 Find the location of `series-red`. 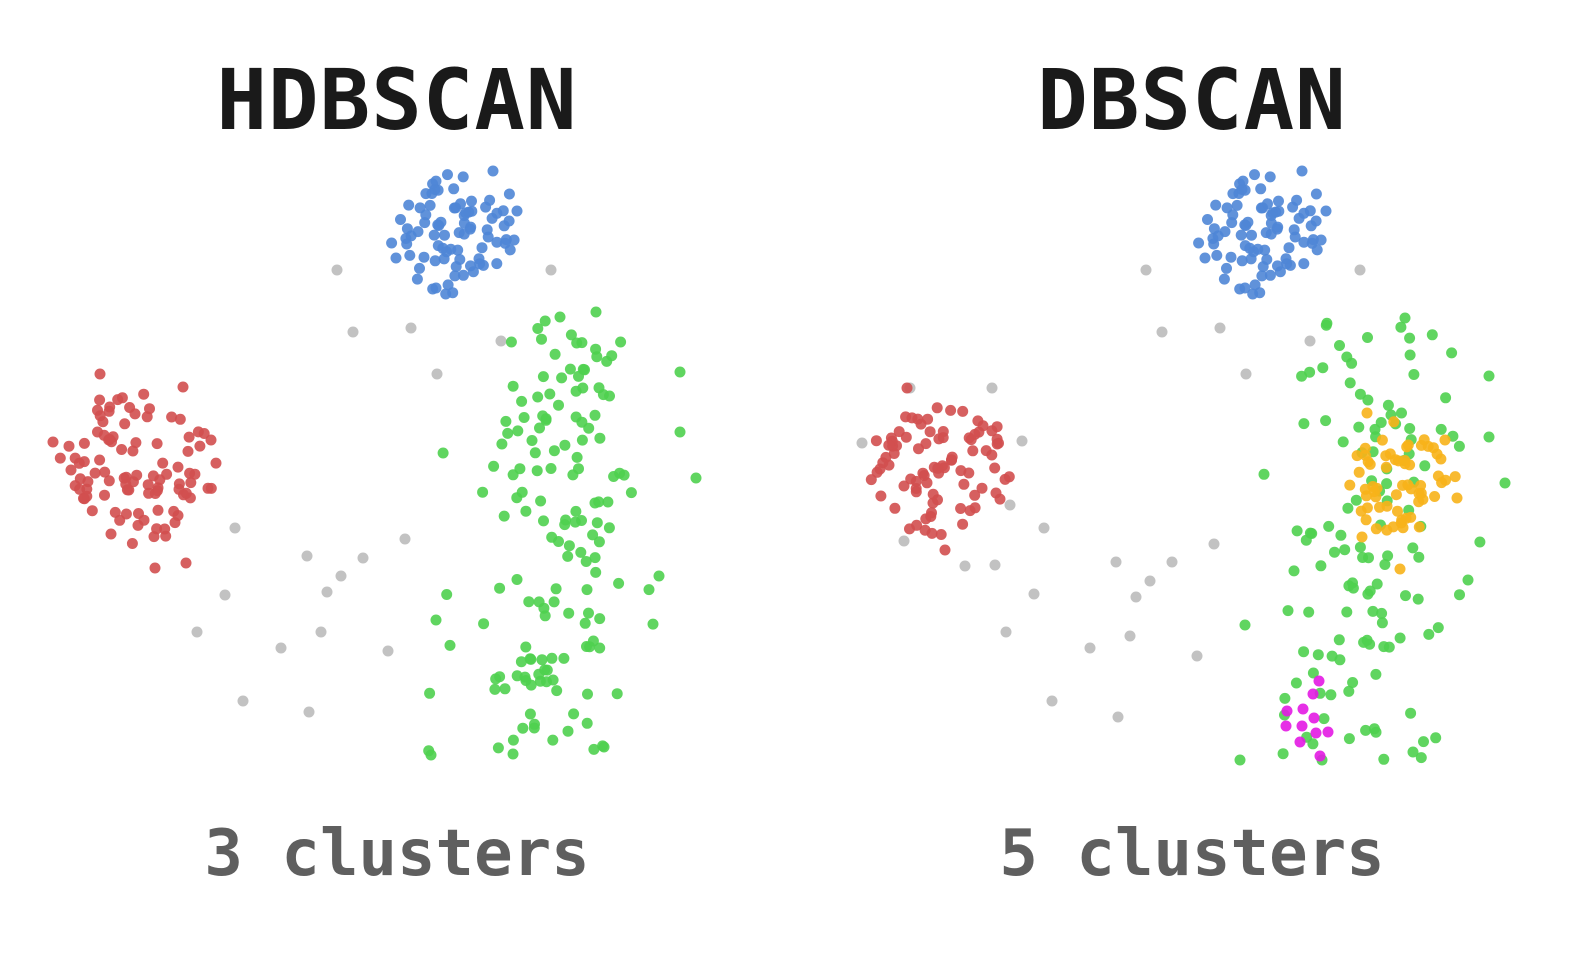

series-red is located at coordinates (134, 471).